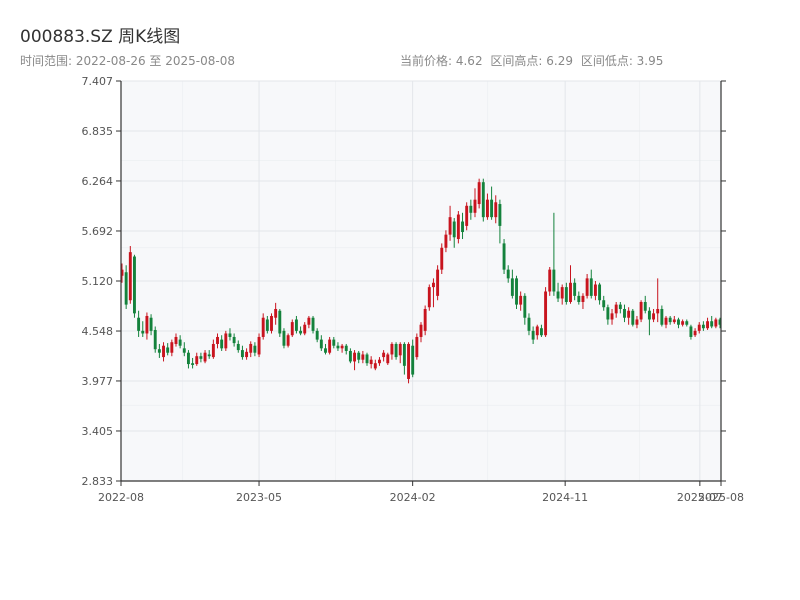 Image resolution: width=800 pixels, height=600 pixels. I want to click on y-tick-label: 6.264, so click(98, 181).